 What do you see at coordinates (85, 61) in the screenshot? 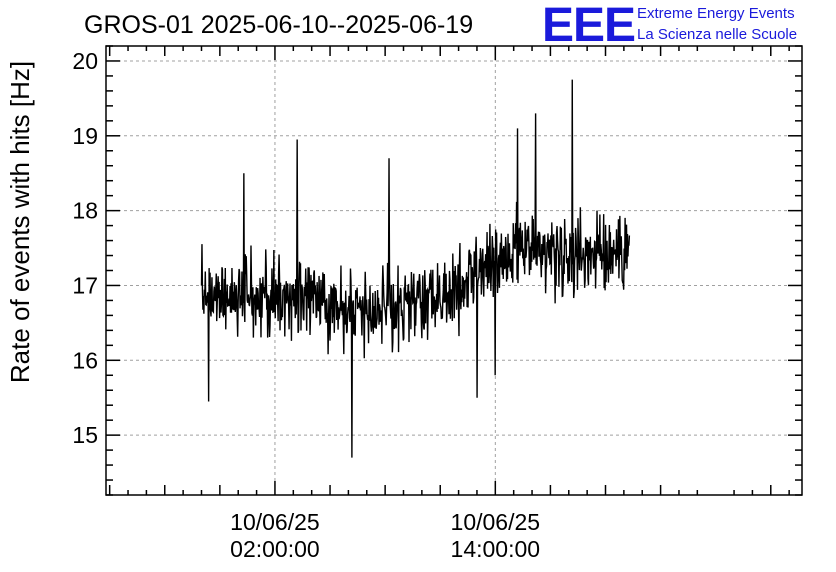
I see `y-tick-label: 20` at bounding box center [85, 61].